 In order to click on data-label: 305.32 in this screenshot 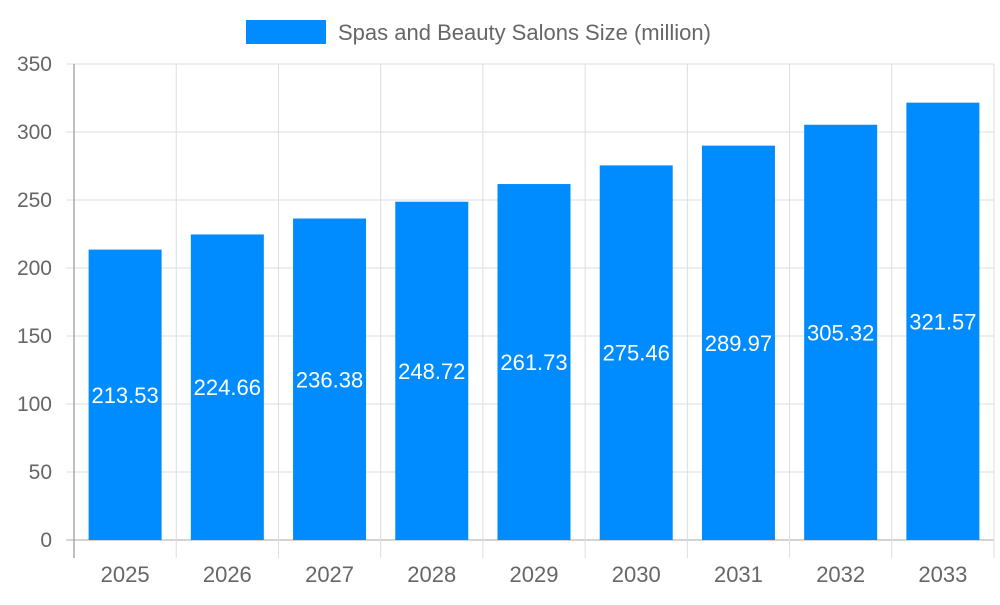, I will do `click(840, 332)`.